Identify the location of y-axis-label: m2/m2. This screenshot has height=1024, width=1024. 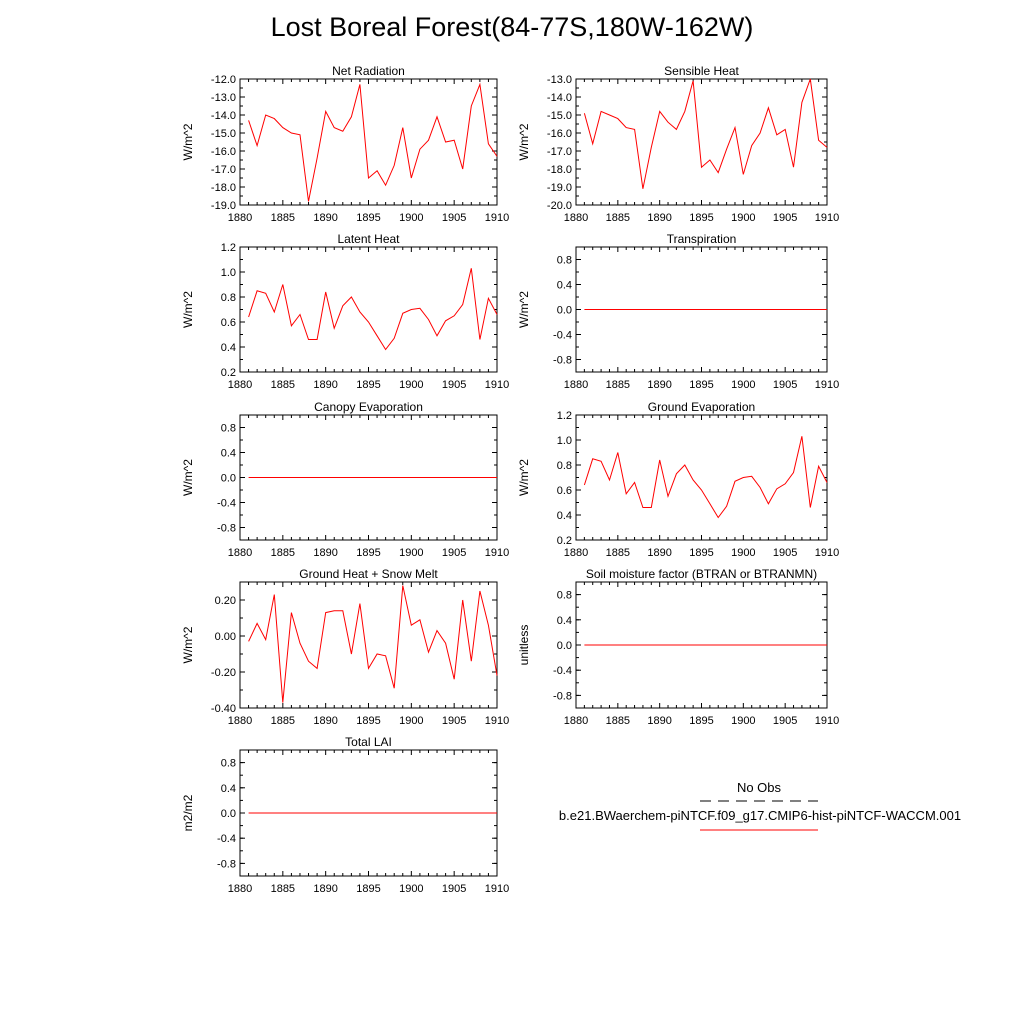
(188, 812).